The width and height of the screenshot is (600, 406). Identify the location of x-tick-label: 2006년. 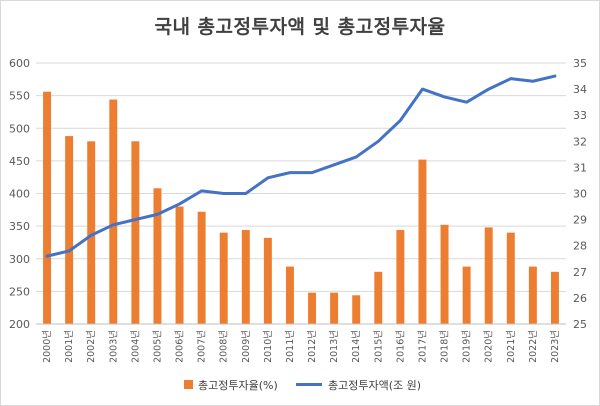
(180, 346).